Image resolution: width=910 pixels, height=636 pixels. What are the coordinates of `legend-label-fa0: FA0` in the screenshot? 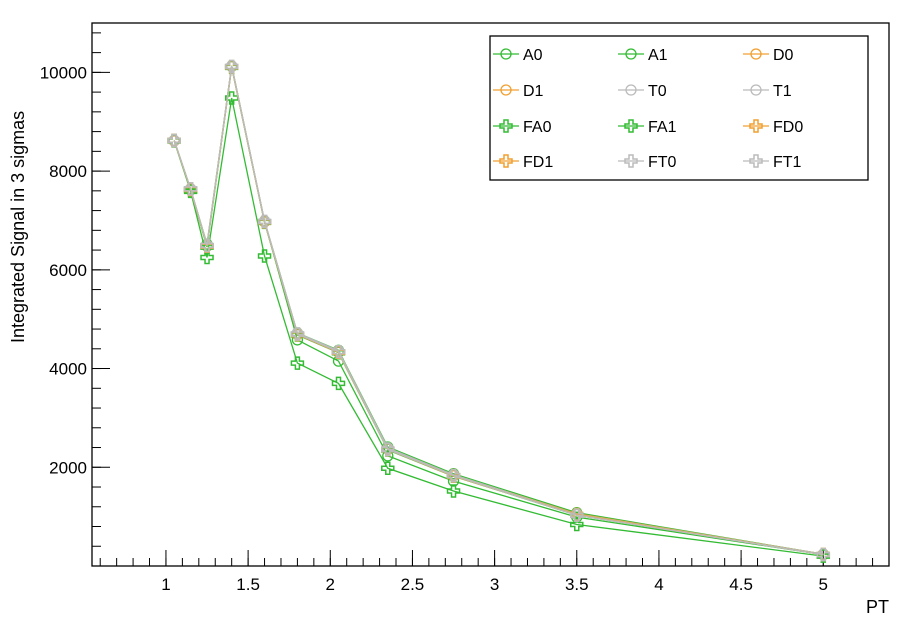 It's located at (537, 127).